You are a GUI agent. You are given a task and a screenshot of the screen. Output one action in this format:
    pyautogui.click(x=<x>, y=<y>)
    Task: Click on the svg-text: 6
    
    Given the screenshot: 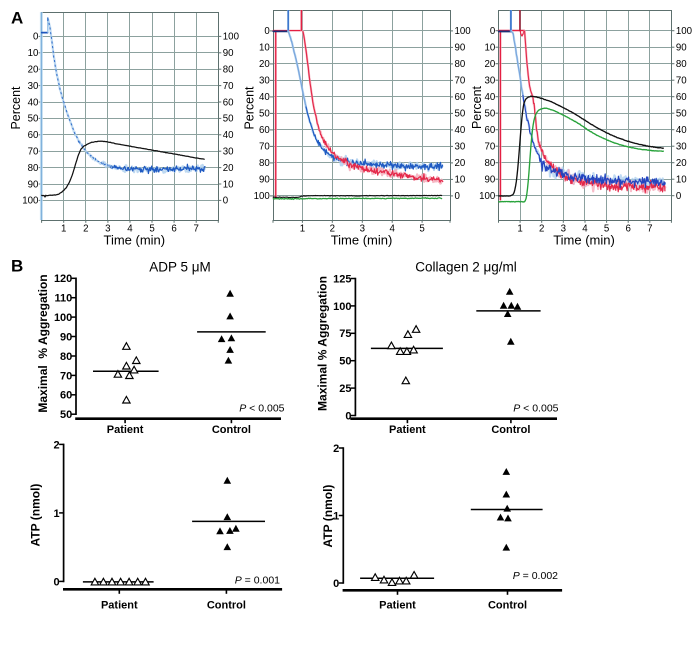 What is the action you would take?
    pyautogui.click(x=173, y=228)
    